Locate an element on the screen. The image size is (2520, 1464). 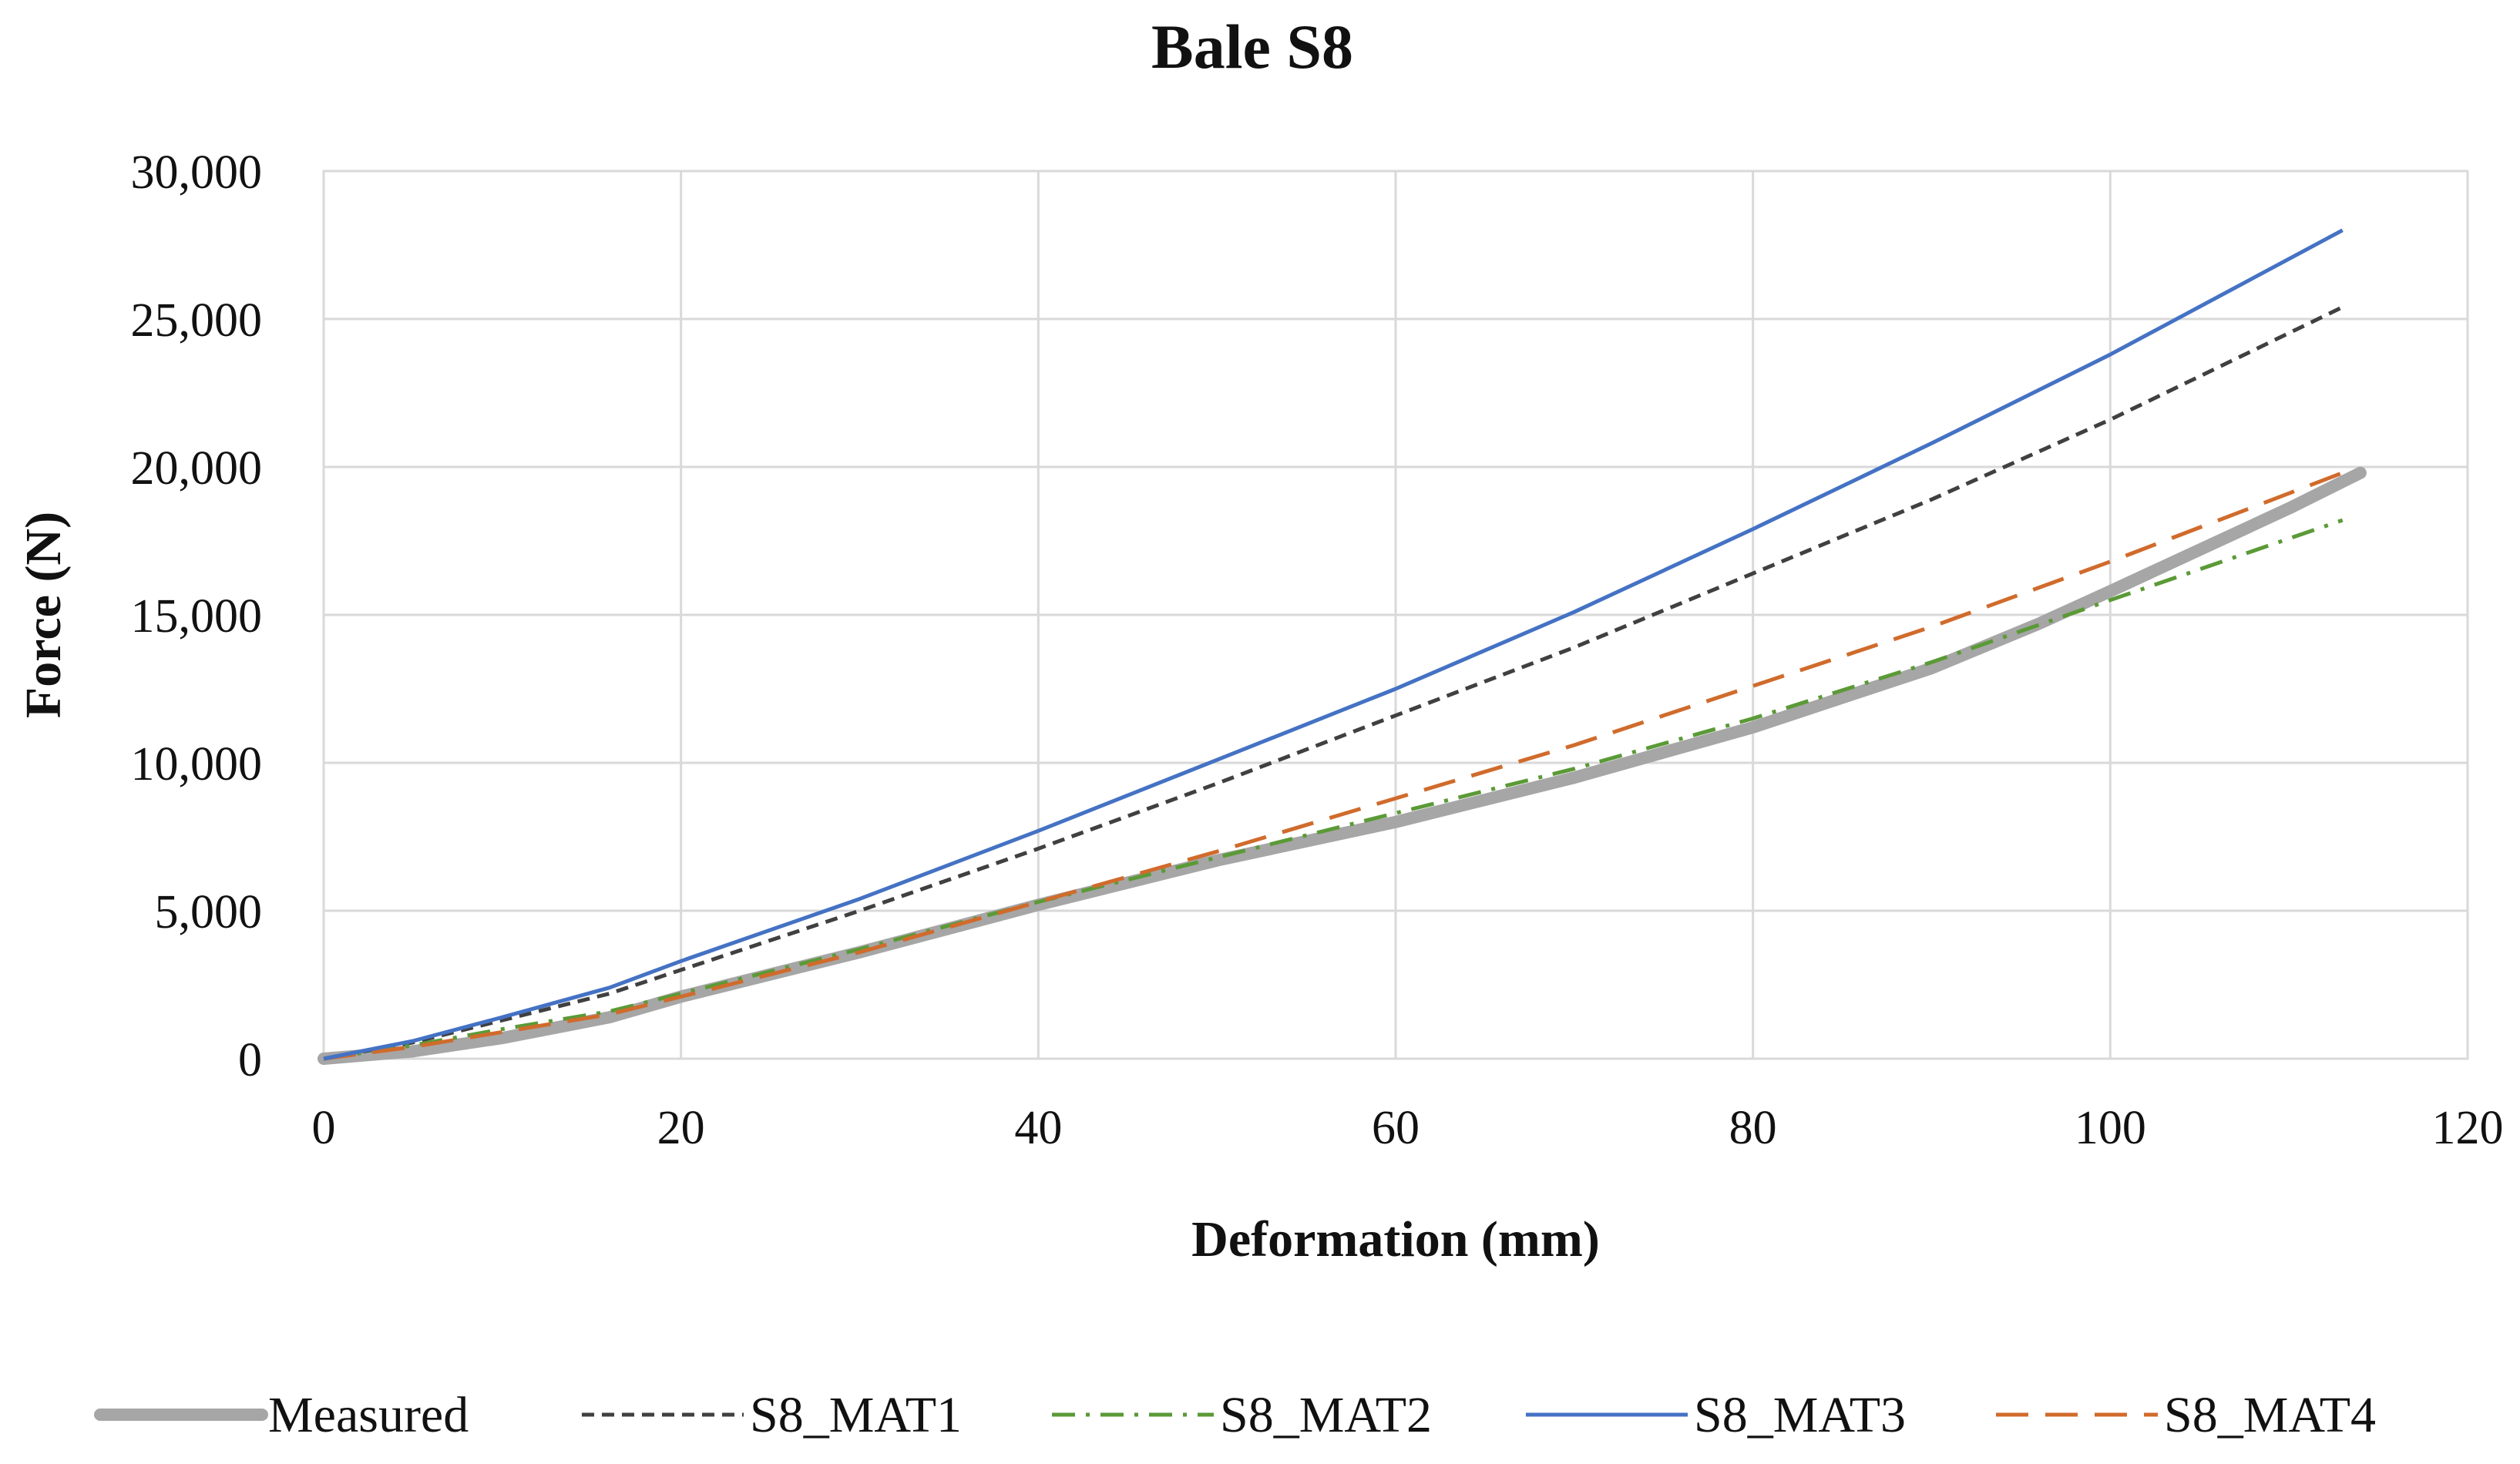
y-tick-label: 15,000 is located at coordinates (197, 617).